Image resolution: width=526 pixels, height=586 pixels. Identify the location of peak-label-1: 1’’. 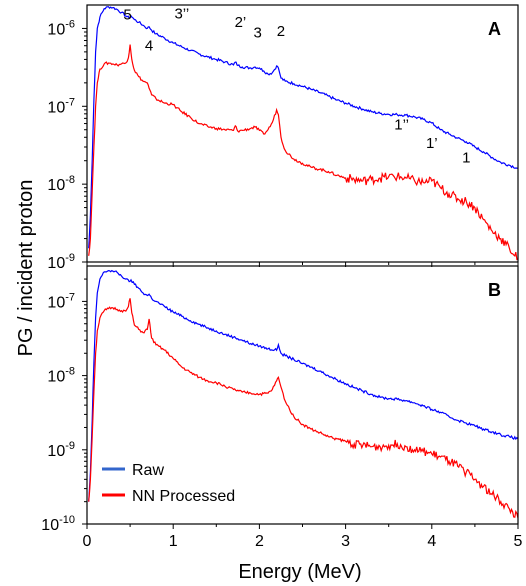
(401, 125).